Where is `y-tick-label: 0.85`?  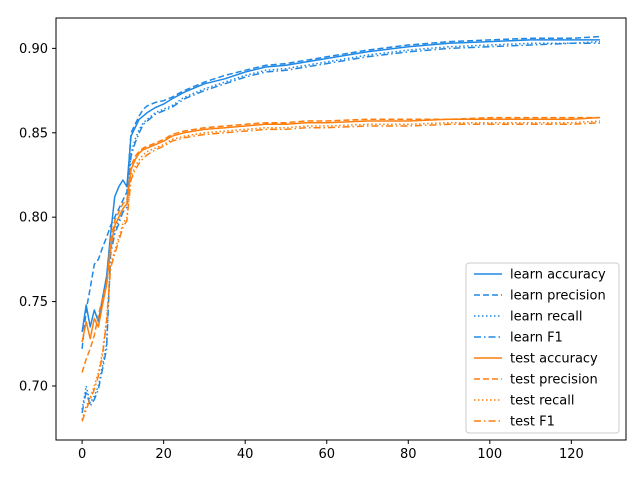 y-tick-label: 0.85 is located at coordinates (33, 133).